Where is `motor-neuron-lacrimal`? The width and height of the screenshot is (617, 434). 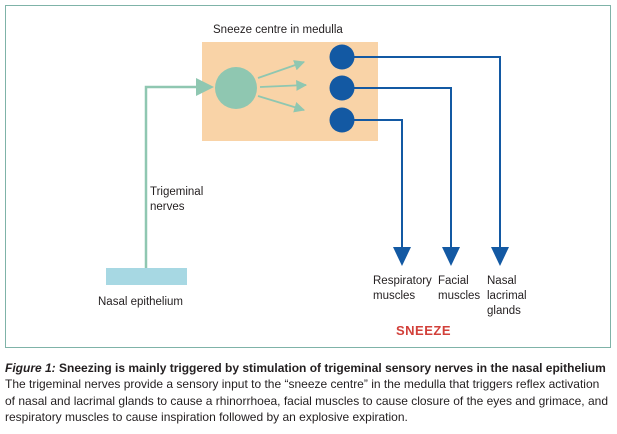
motor-neuron-lacrimal is located at coordinates (342, 57).